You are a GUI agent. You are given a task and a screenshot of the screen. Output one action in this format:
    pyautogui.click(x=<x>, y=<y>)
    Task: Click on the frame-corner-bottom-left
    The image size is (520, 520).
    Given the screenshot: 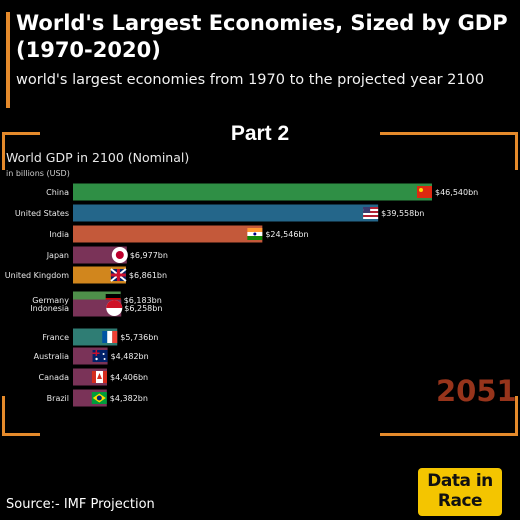 What is the action you would take?
    pyautogui.click(x=21, y=416)
    